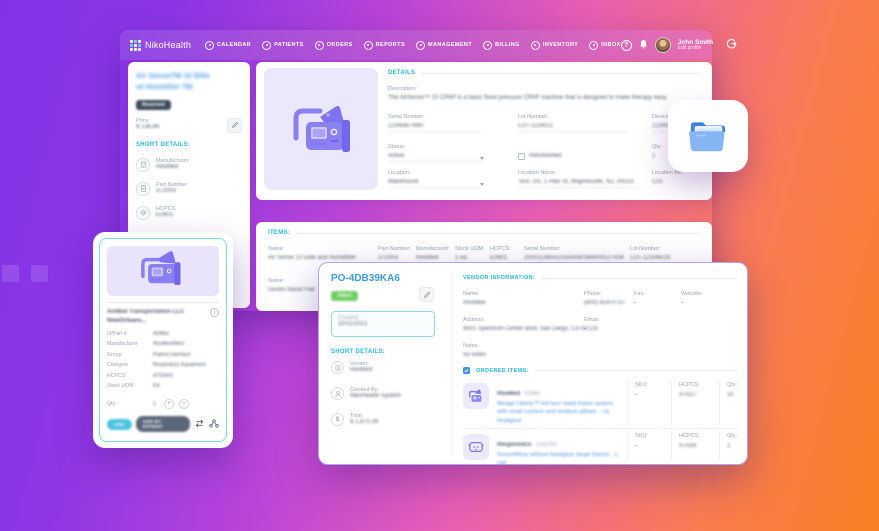 The width and height of the screenshot is (879, 531). I want to click on item-manufacturer: ResMed, so click(427, 258).